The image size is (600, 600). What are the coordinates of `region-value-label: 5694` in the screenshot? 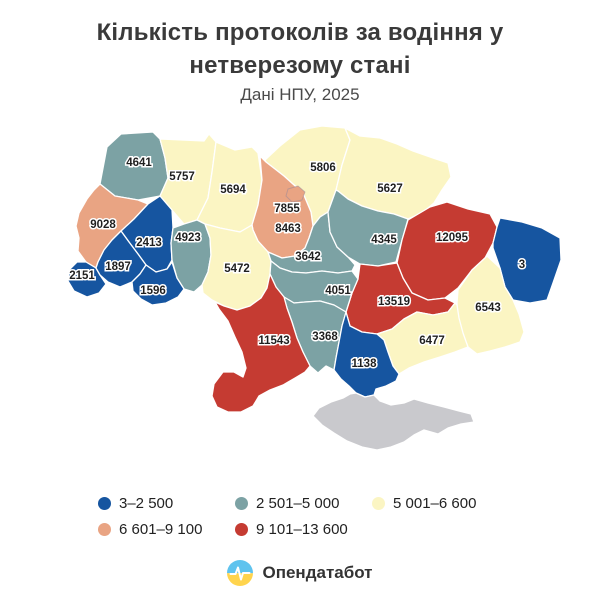 It's located at (233, 190).